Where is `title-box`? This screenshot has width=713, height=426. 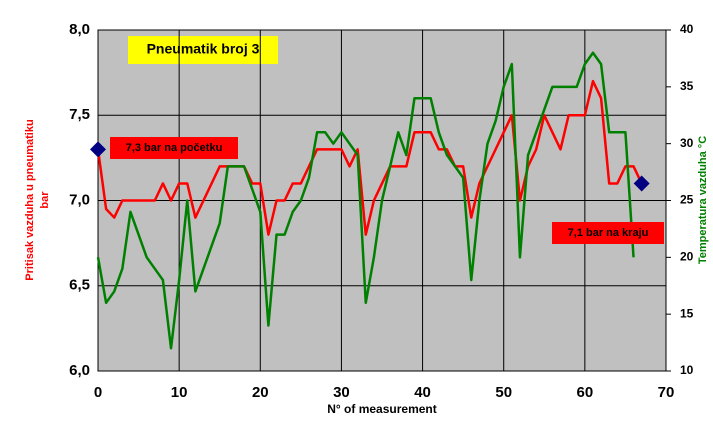 title-box is located at coordinates (203, 50).